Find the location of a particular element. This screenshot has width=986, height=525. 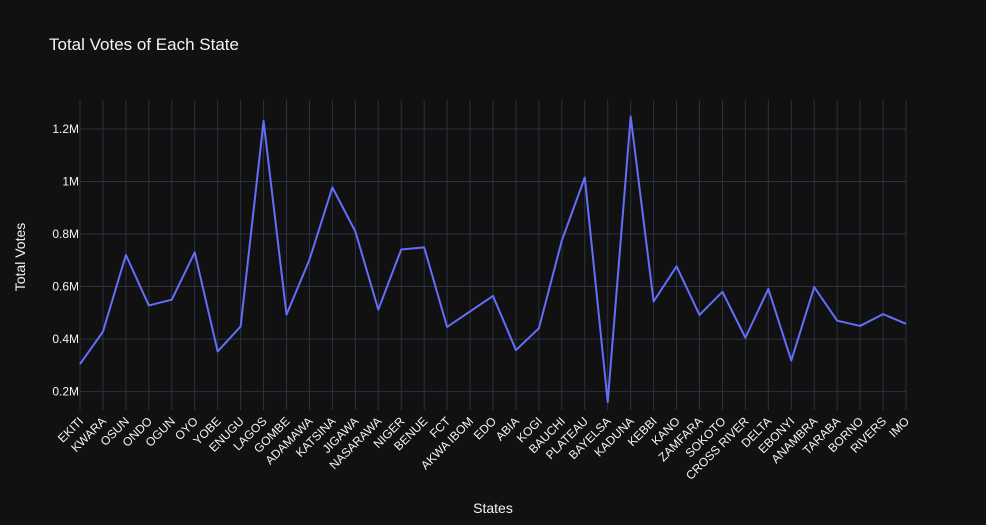

y-axis-ticks: 0.2M 0.4M 0.6M 0.8M 1M 1.2M is located at coordinates (65, 260).